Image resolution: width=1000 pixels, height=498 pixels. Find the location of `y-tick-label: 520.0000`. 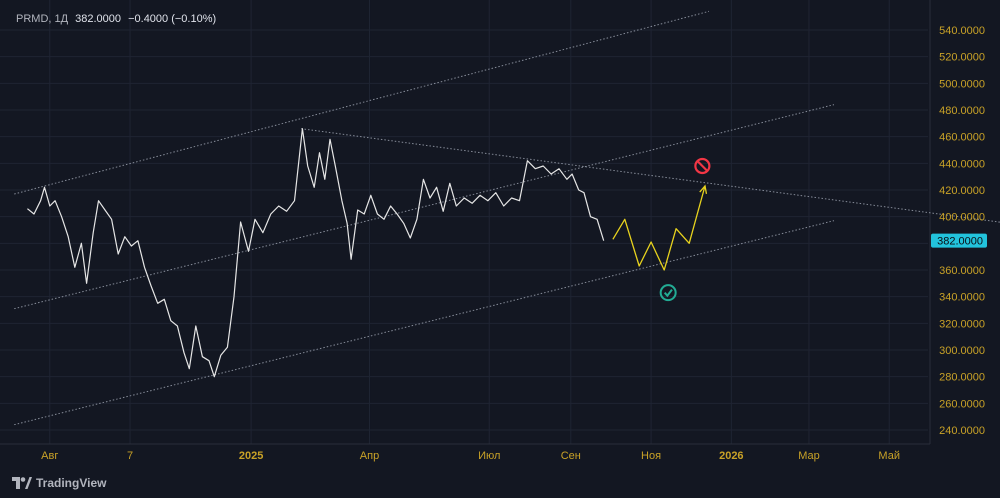

y-tick-label: 520.0000 is located at coordinates (962, 58).